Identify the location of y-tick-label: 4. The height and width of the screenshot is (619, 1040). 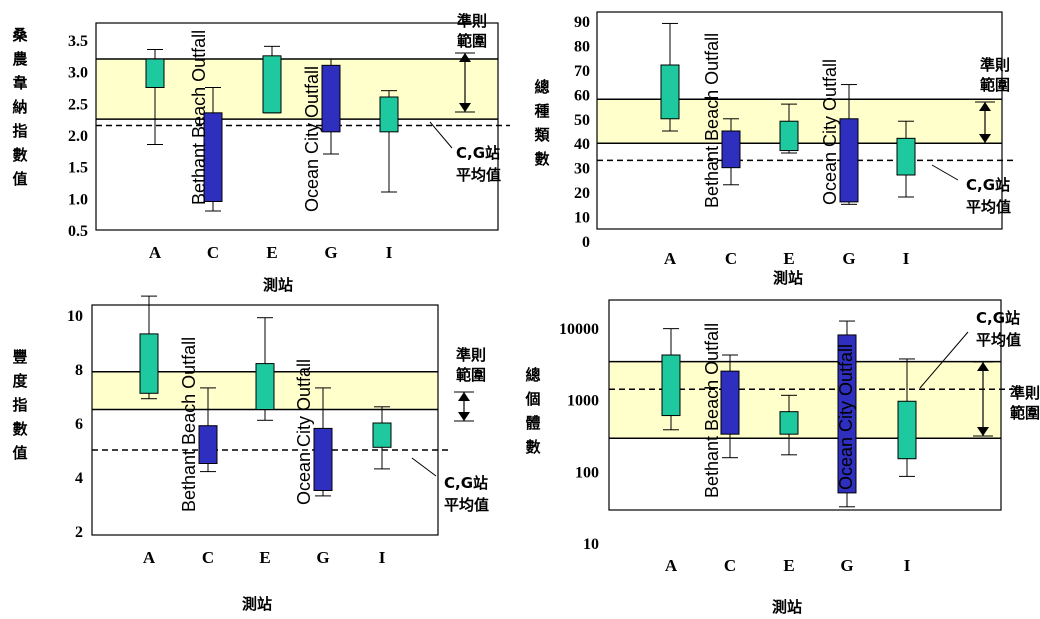
(79, 478).